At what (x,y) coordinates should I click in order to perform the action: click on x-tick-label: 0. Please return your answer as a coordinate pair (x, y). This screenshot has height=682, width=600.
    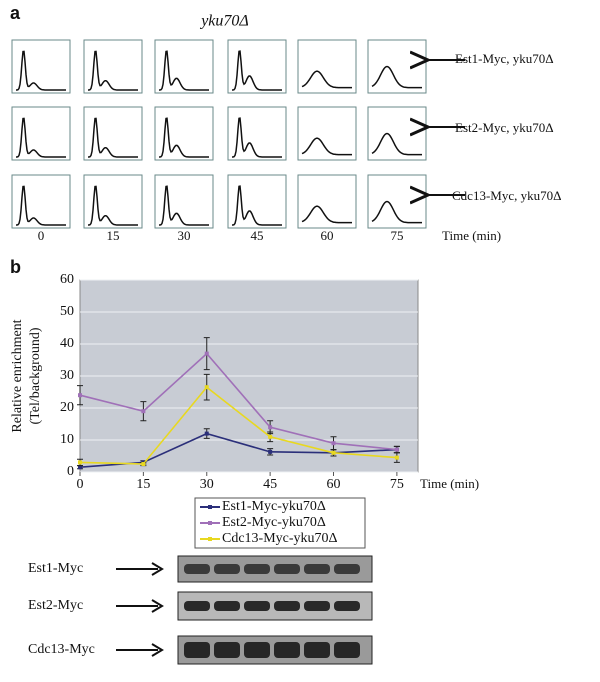
    Looking at the image, I should click on (80, 484).